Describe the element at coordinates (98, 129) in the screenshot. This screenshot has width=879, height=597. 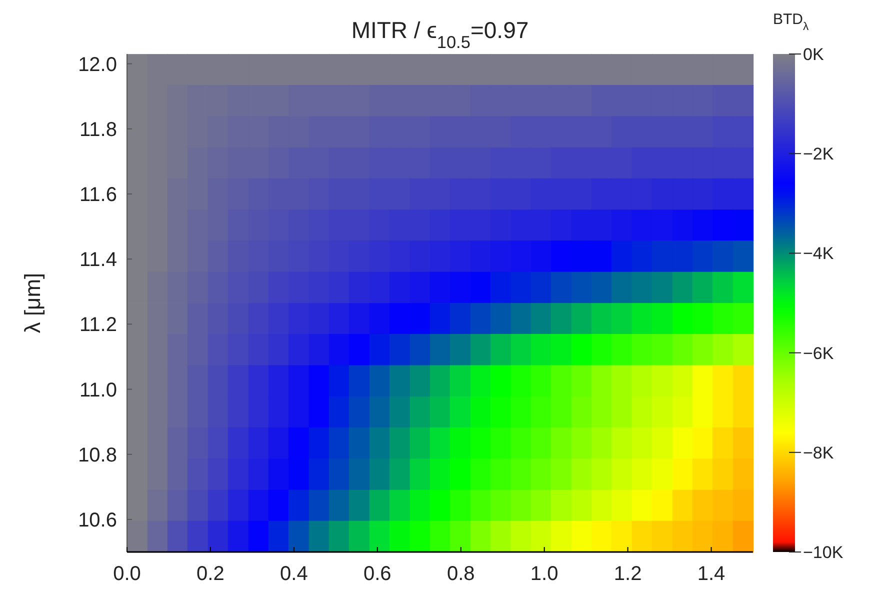
I see `y-tick-label: 11.8` at that location.